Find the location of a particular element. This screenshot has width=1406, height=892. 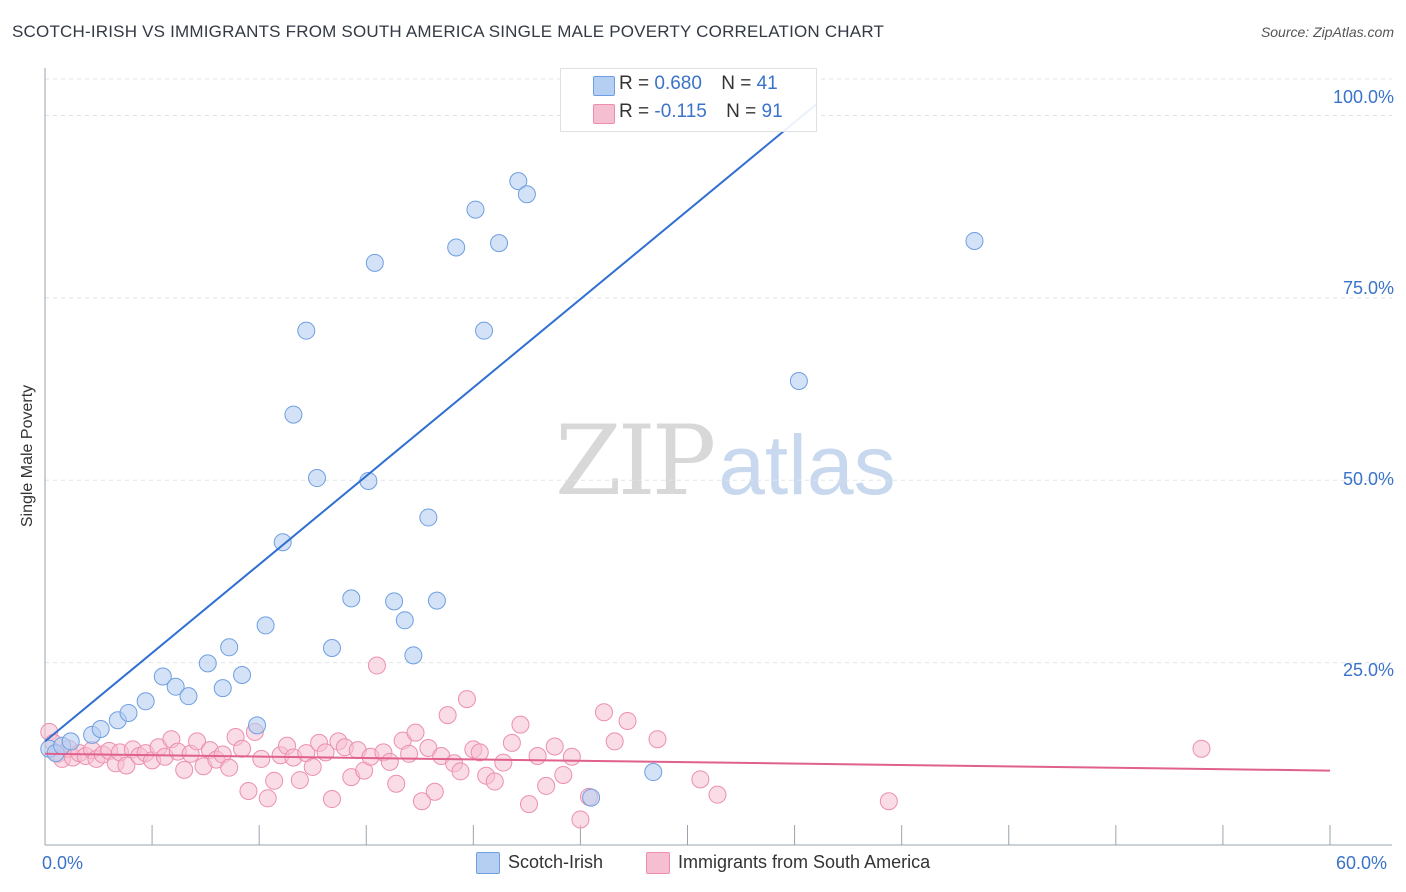

correlation-legend: R = 0.680 N = 41 R = -0.115 N = 91 is located at coordinates (688, 100).